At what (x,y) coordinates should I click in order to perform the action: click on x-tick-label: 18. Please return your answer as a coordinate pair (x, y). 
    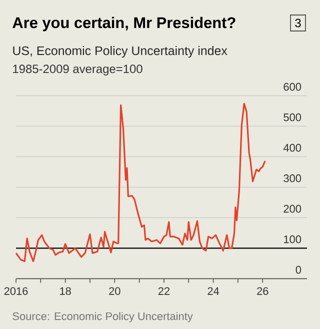
    Looking at the image, I should click on (65, 291).